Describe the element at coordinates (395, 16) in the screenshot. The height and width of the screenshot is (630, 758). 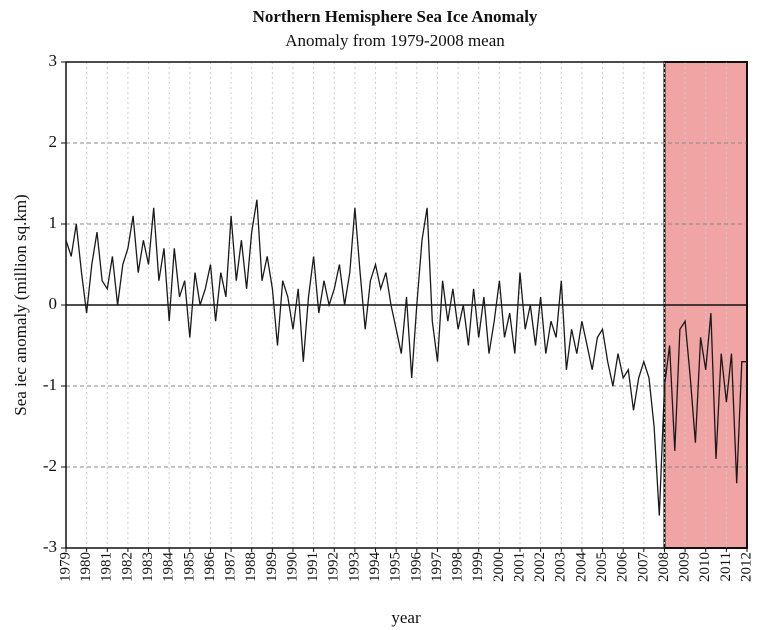
I see `chart-title: Northern Hemisphere Sea Ice Anomaly` at that location.